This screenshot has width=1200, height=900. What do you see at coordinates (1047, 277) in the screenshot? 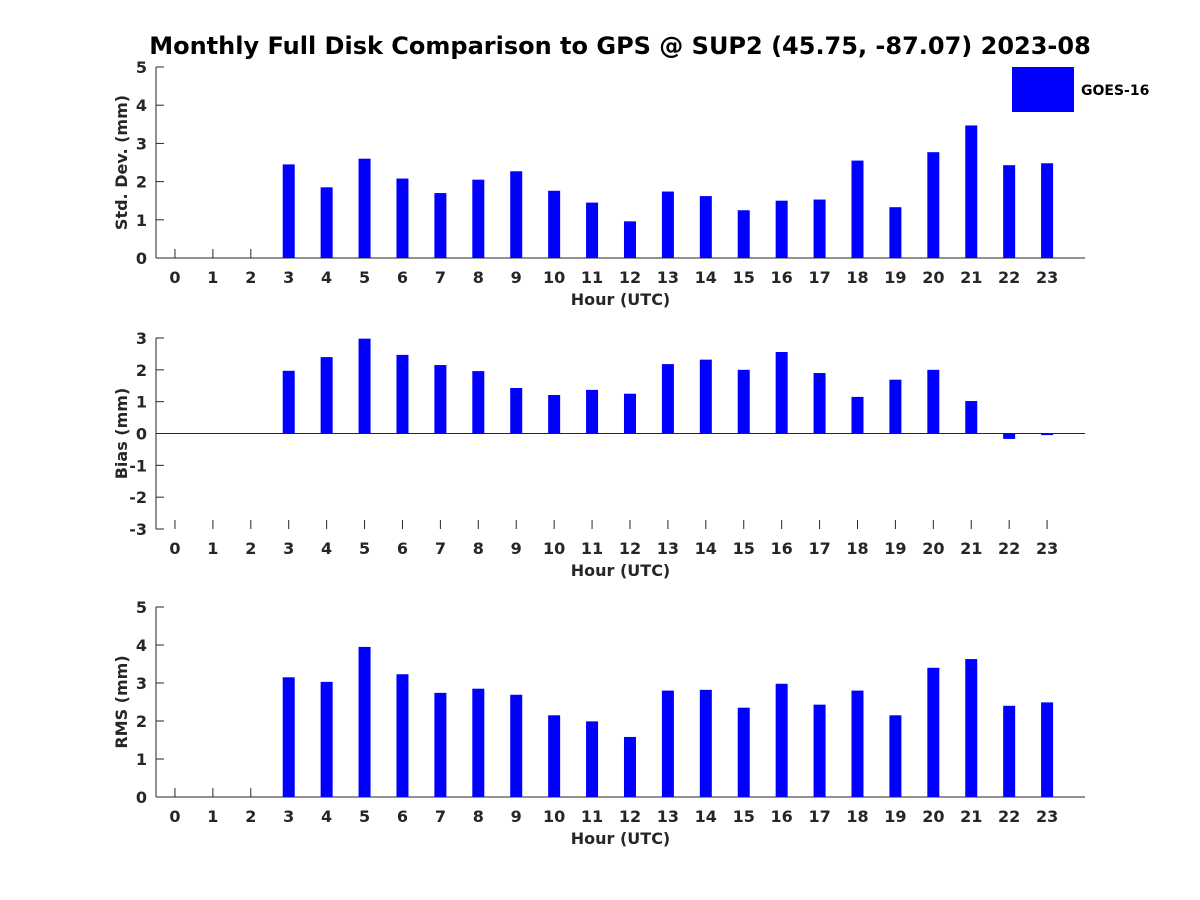
I see `std-dev-x-tick-label: 23` at bounding box center [1047, 277].